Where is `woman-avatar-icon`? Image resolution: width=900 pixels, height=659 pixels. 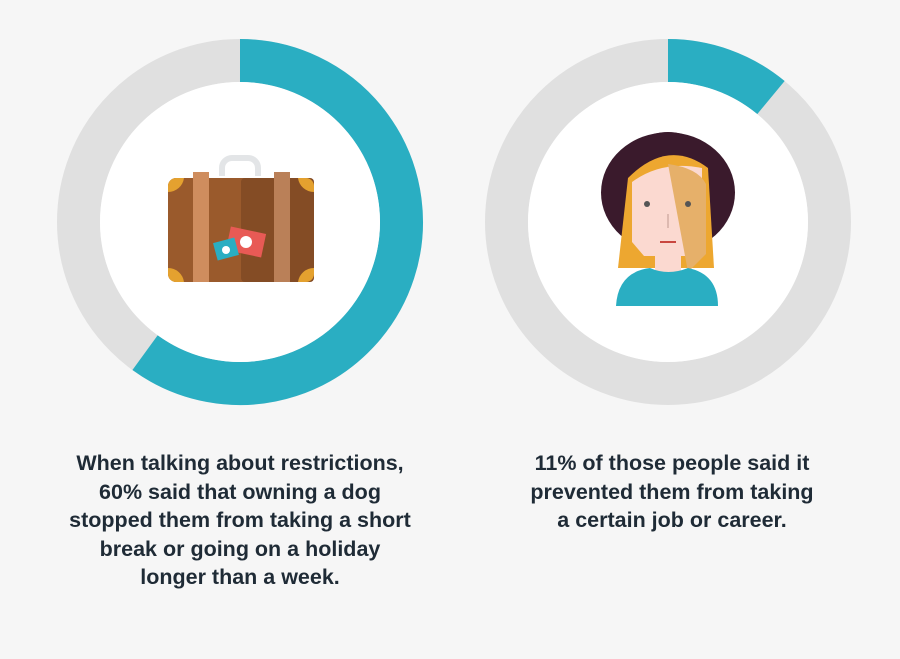
woman-avatar-icon is located at coordinates (668, 219).